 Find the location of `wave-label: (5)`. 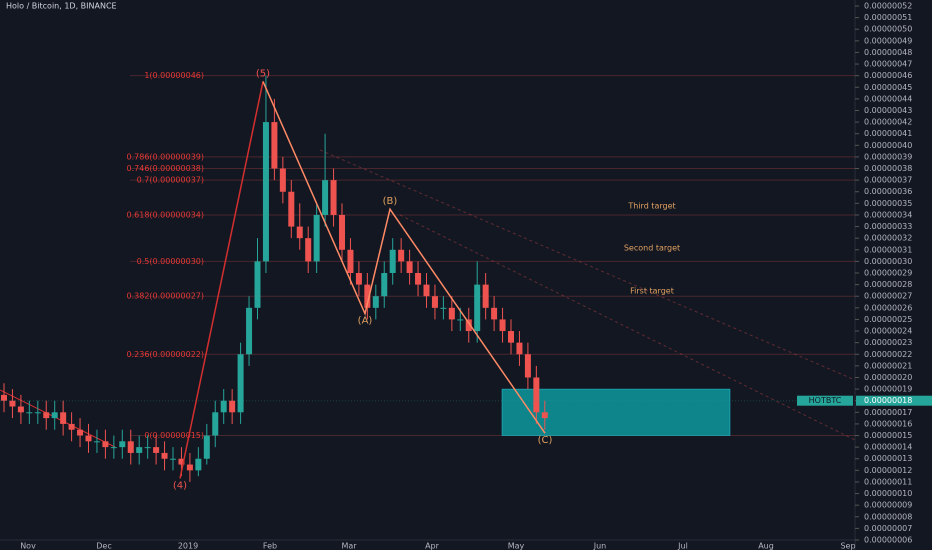

wave-label: (5) is located at coordinates (263, 73).